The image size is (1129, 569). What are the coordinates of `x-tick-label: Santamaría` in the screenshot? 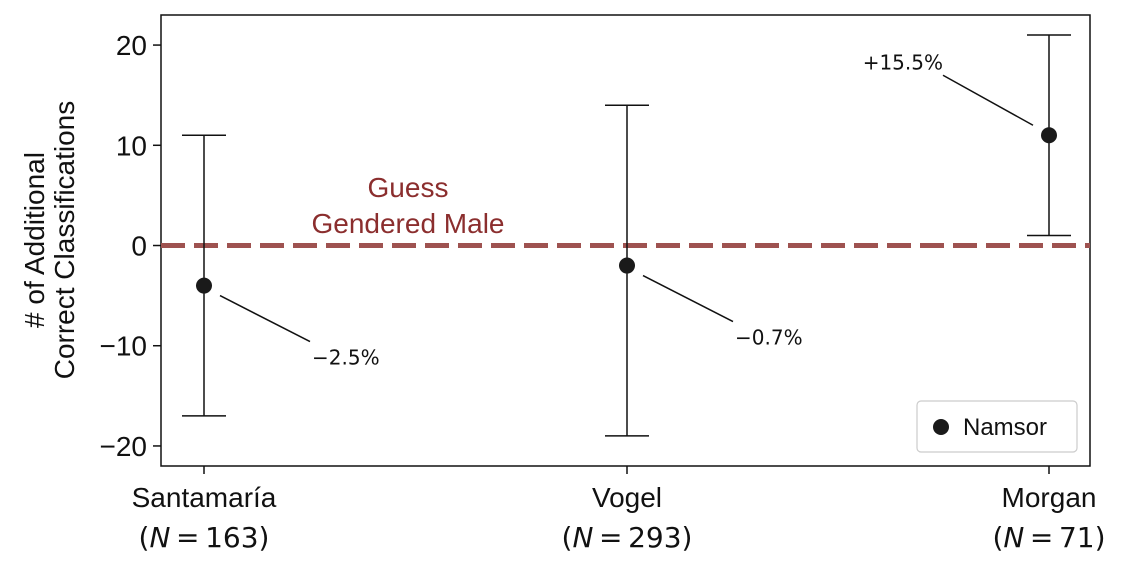 It's located at (204, 497).